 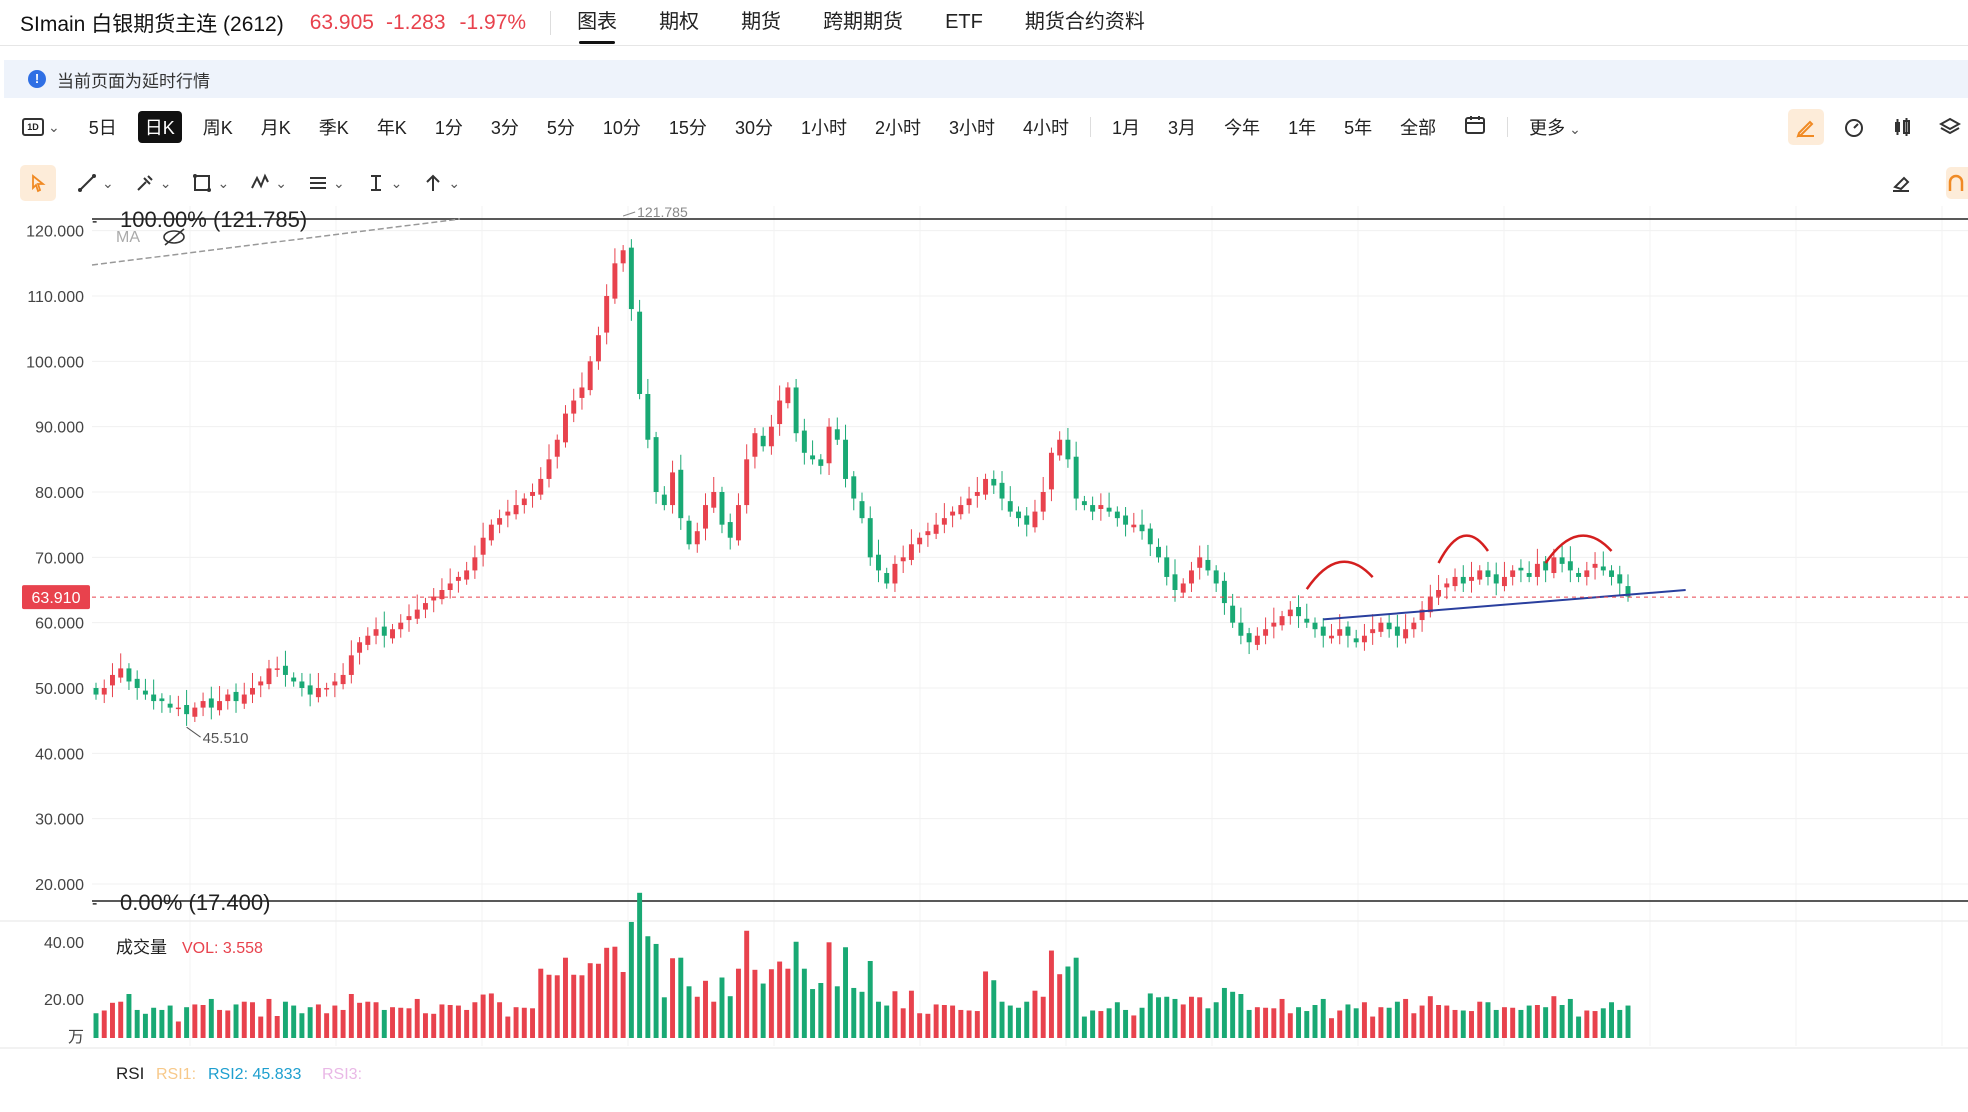 I want to click on eraser-icon, so click(x=1901, y=184).